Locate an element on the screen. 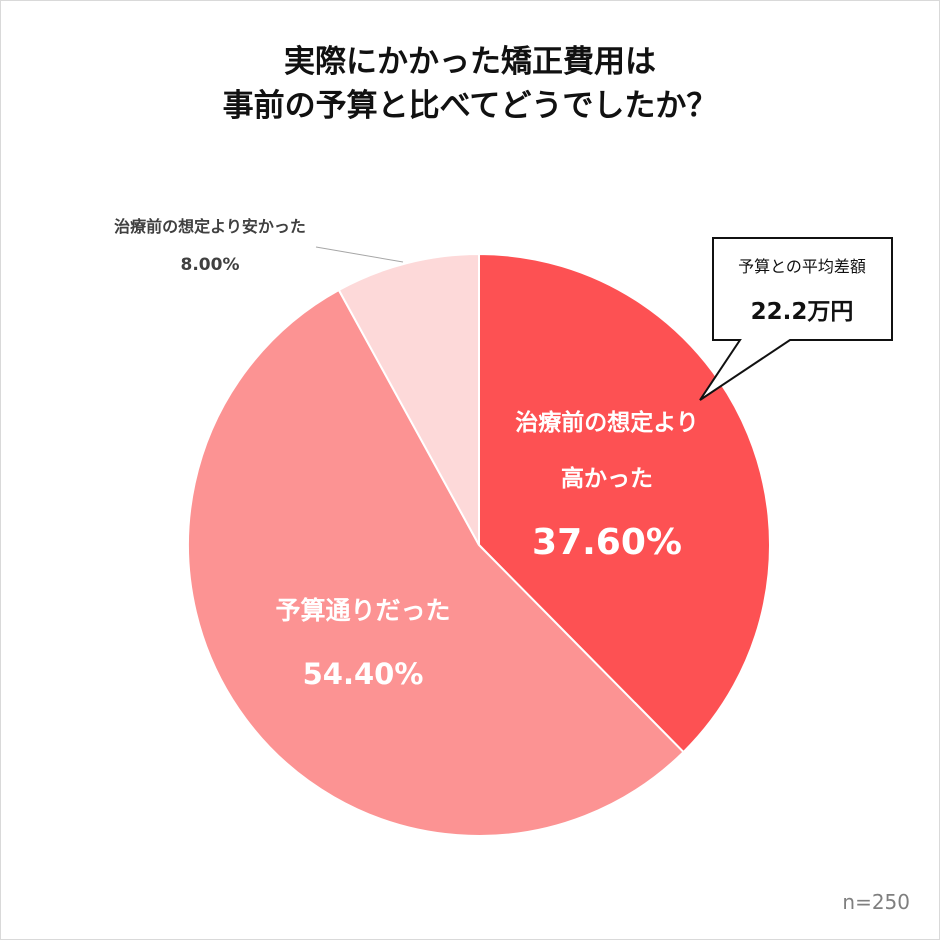 The width and height of the screenshot is (940, 940). pie-slice-lower is located at coordinates (408, 399).